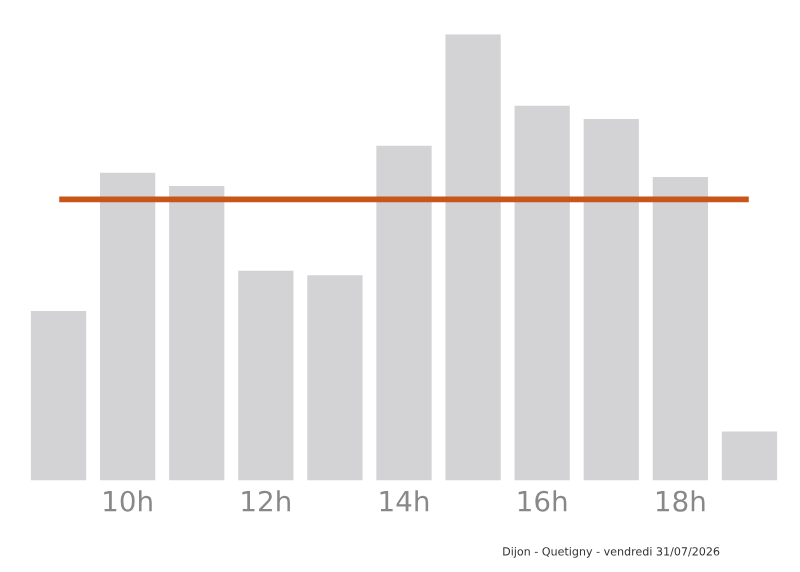 The width and height of the screenshot is (800, 572). I want to click on x-tick-label: 12h, so click(266, 501).